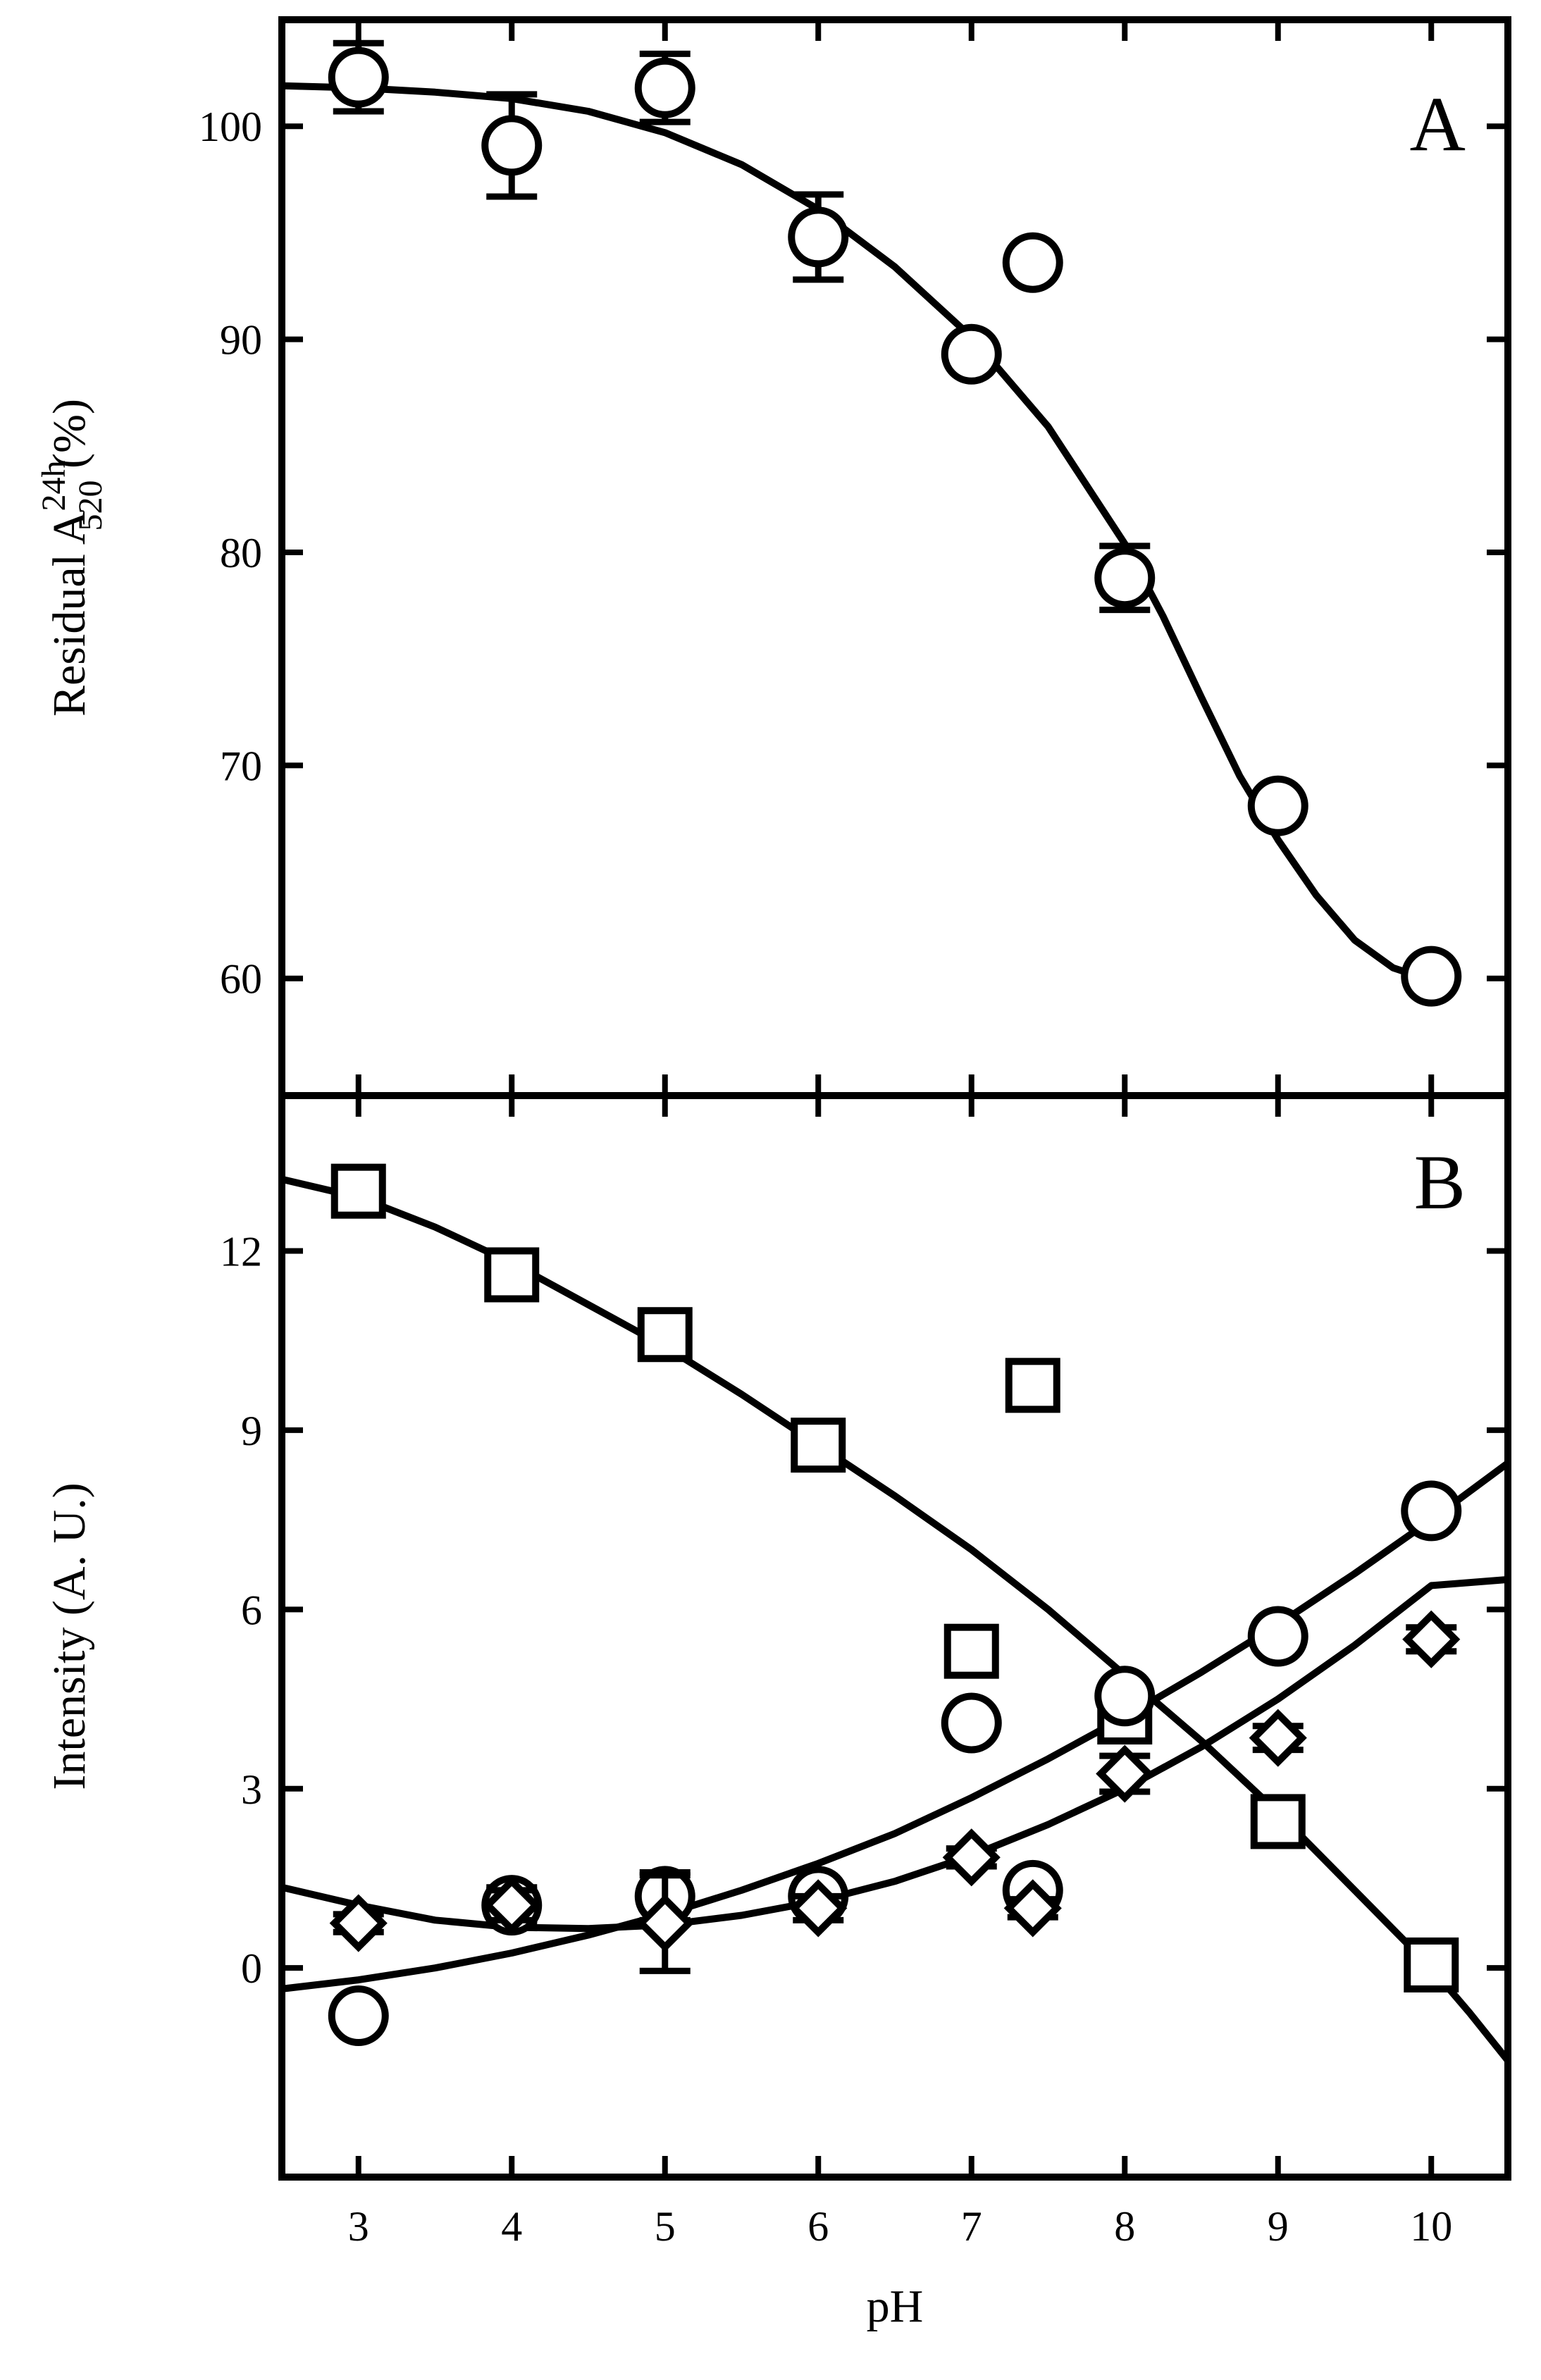  Describe the element at coordinates (1431, 2226) in the screenshot. I see `x-tick-label: 10` at that location.